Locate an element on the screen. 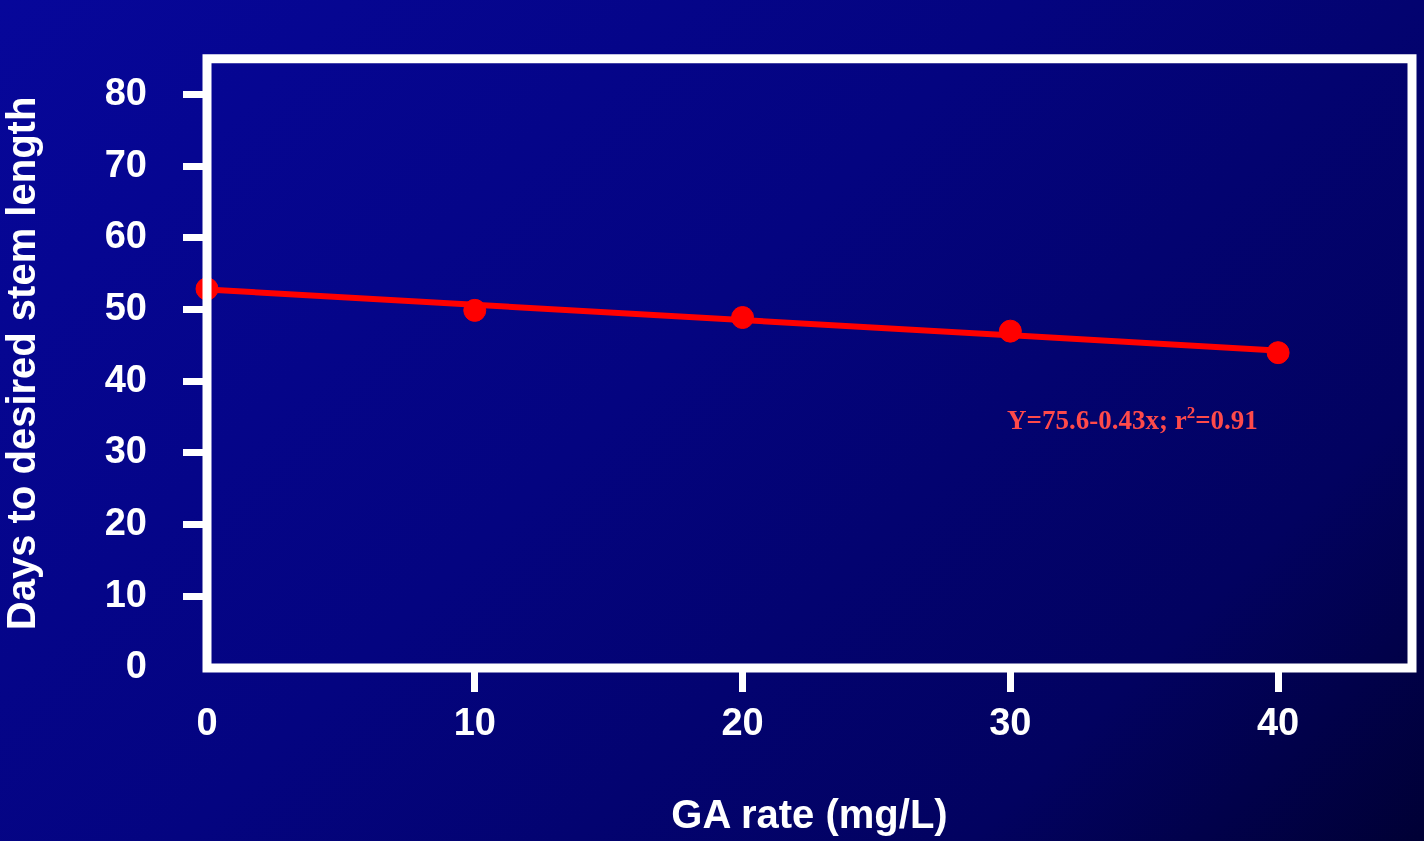 The height and width of the screenshot is (841, 1424). x-tick-label: 0 is located at coordinates (207, 722).